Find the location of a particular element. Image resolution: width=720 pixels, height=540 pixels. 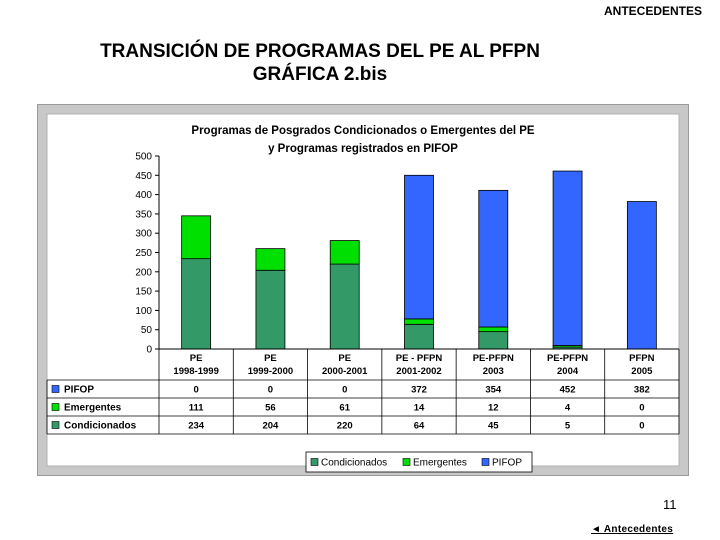

data-label: 111 is located at coordinates (197, 408).